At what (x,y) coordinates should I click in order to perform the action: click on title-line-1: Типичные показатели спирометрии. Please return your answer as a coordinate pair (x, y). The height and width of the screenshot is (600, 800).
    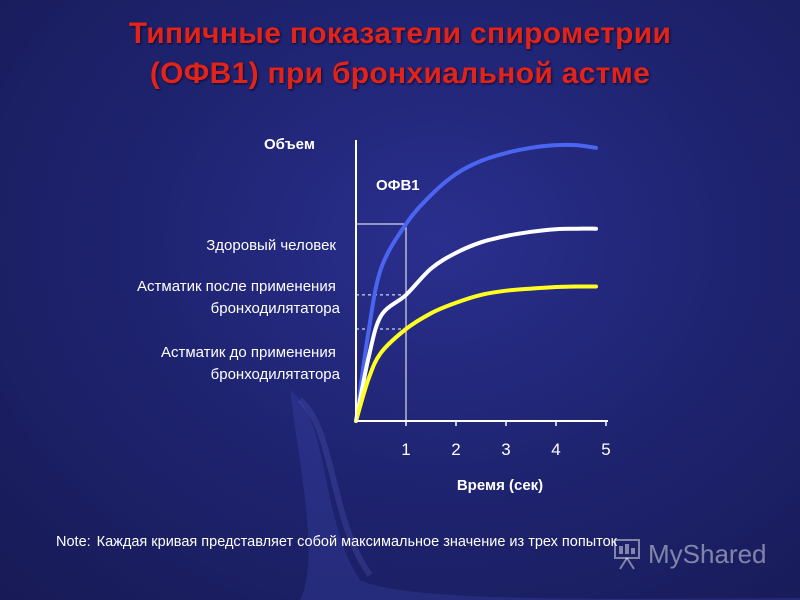
    Looking at the image, I should click on (400, 33).